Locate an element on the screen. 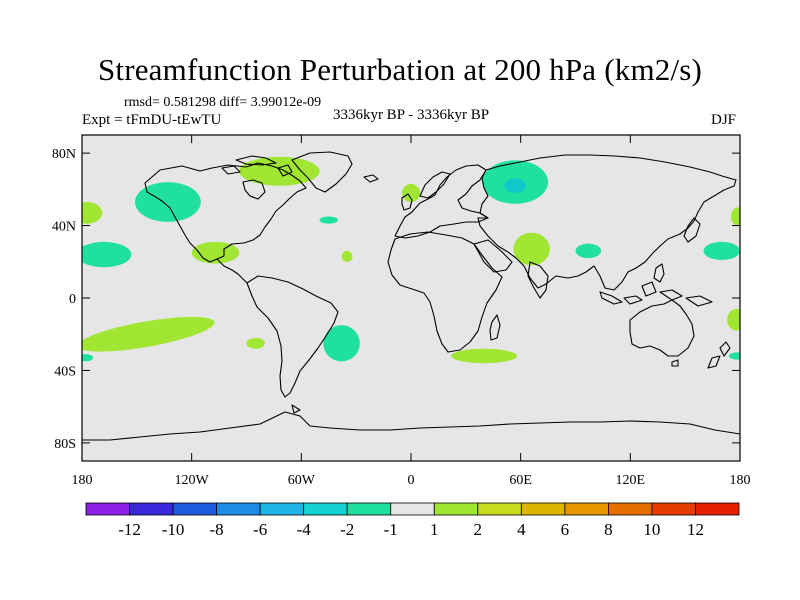 The height and width of the screenshot is (600, 800). coastline-new-zealand is located at coordinates (719, 355).